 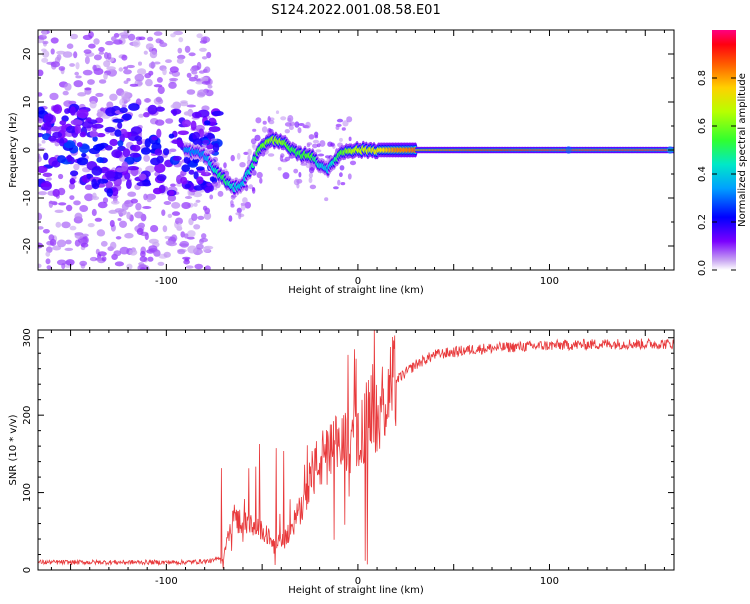 I want to click on heatmap-y-tick-label: 10, so click(x=27, y=102).